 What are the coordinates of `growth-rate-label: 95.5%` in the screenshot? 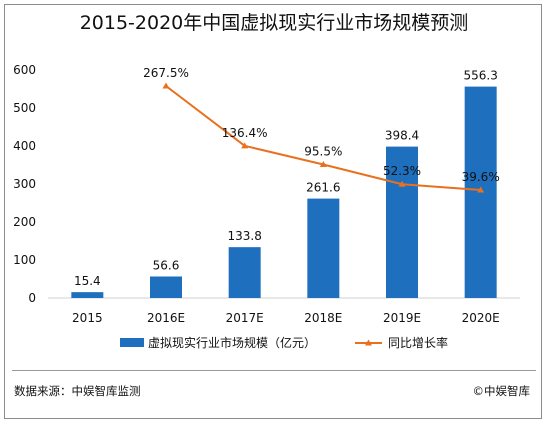 It's located at (323, 151).